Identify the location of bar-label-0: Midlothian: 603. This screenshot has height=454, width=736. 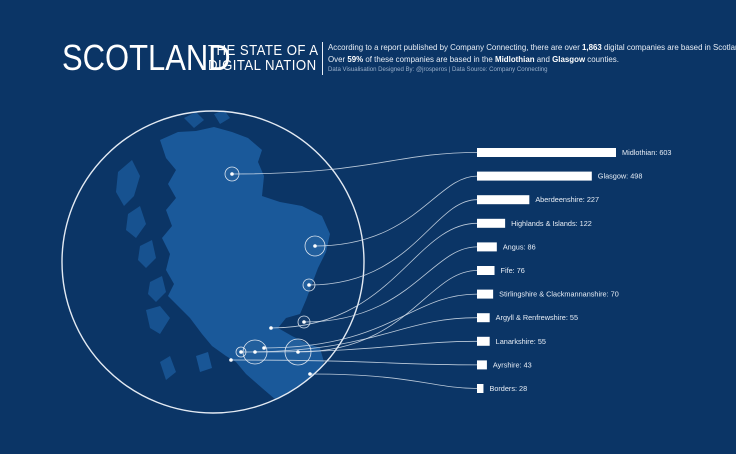
(647, 152).